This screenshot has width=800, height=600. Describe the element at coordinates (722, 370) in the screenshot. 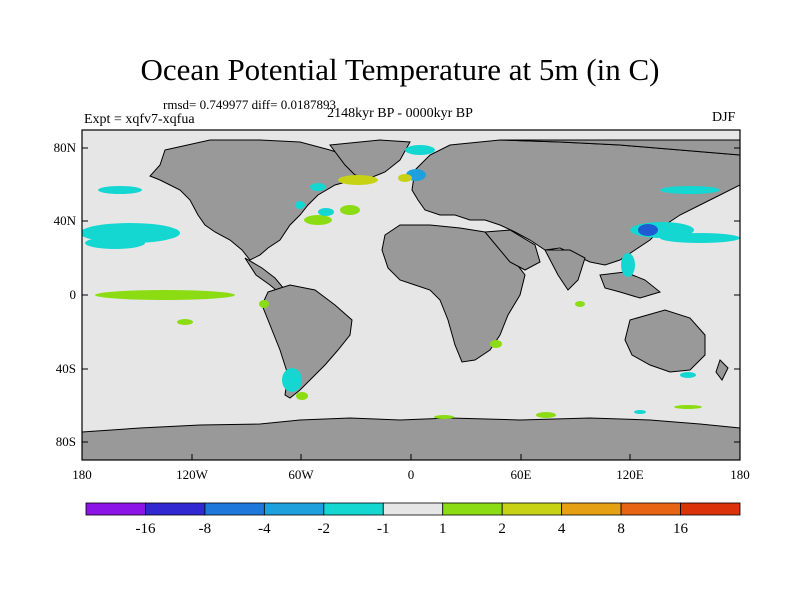

I see `new-zealand` at that location.